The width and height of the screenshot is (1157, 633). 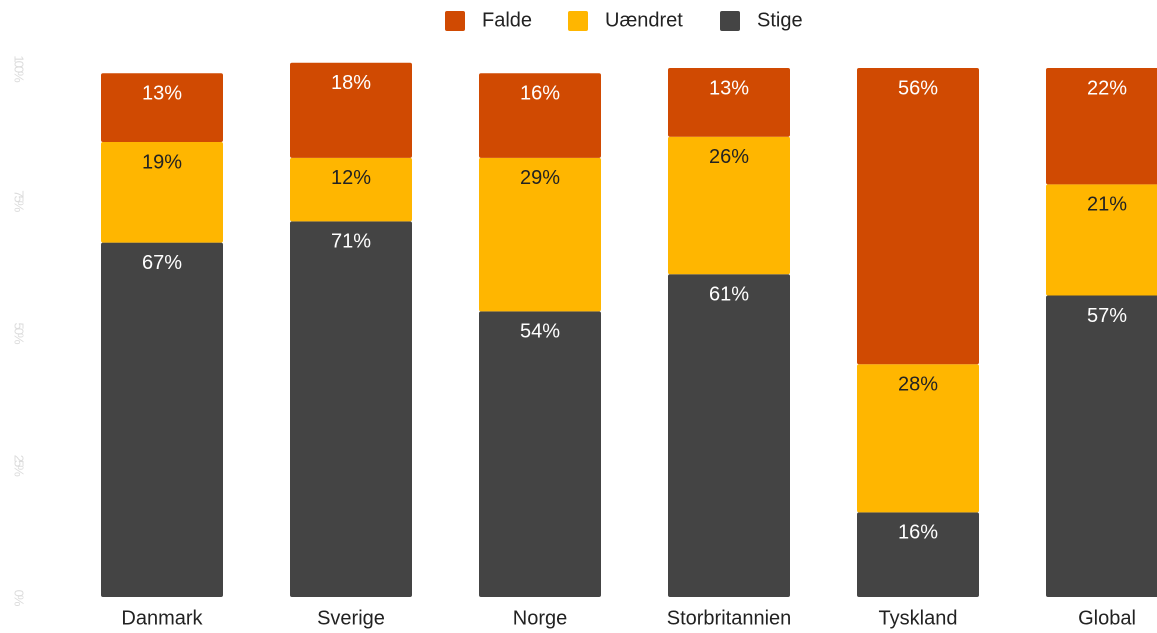 I want to click on x-tick-label: Global, so click(x=1107, y=618).